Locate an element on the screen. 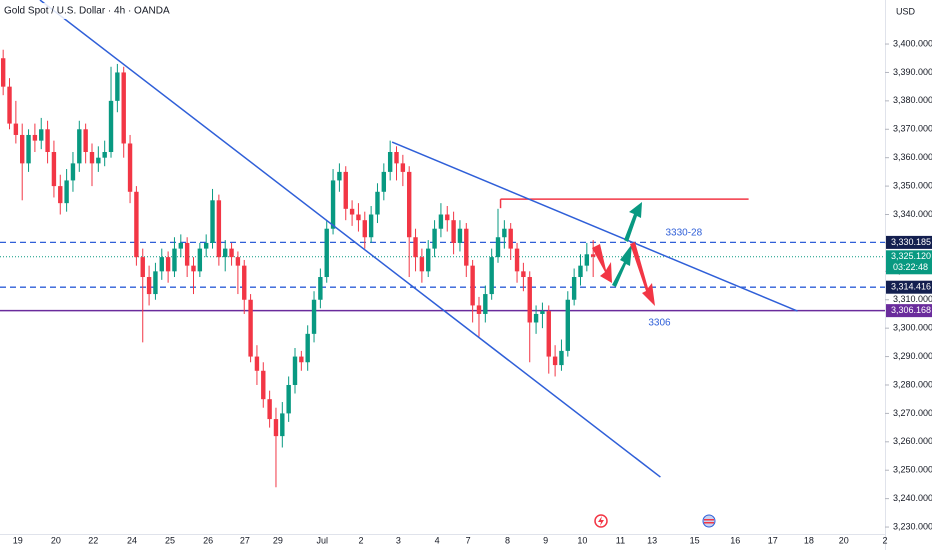 The height and width of the screenshot is (550, 932). y-tick-label: 3,310.000 is located at coordinates (912, 299).